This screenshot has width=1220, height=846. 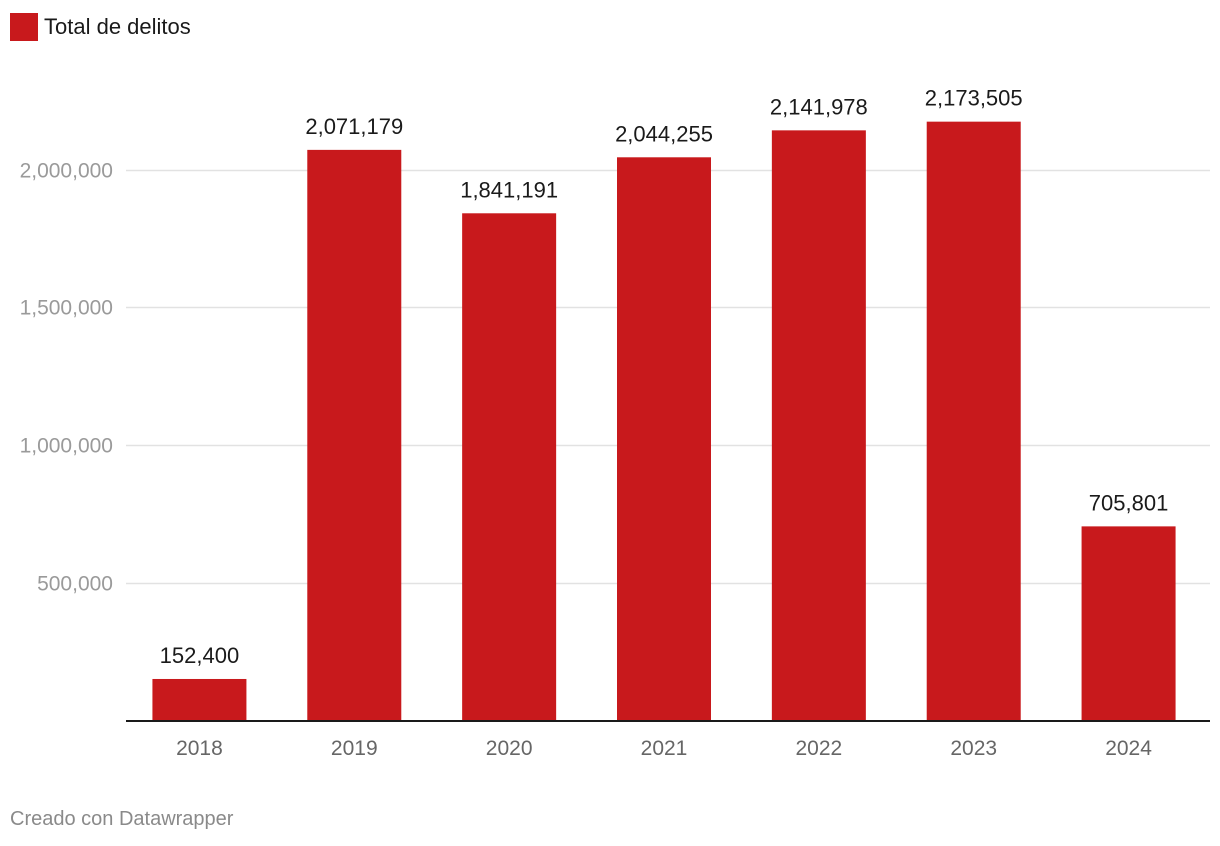 I want to click on x-tick-label: 2024, so click(x=1128, y=748).